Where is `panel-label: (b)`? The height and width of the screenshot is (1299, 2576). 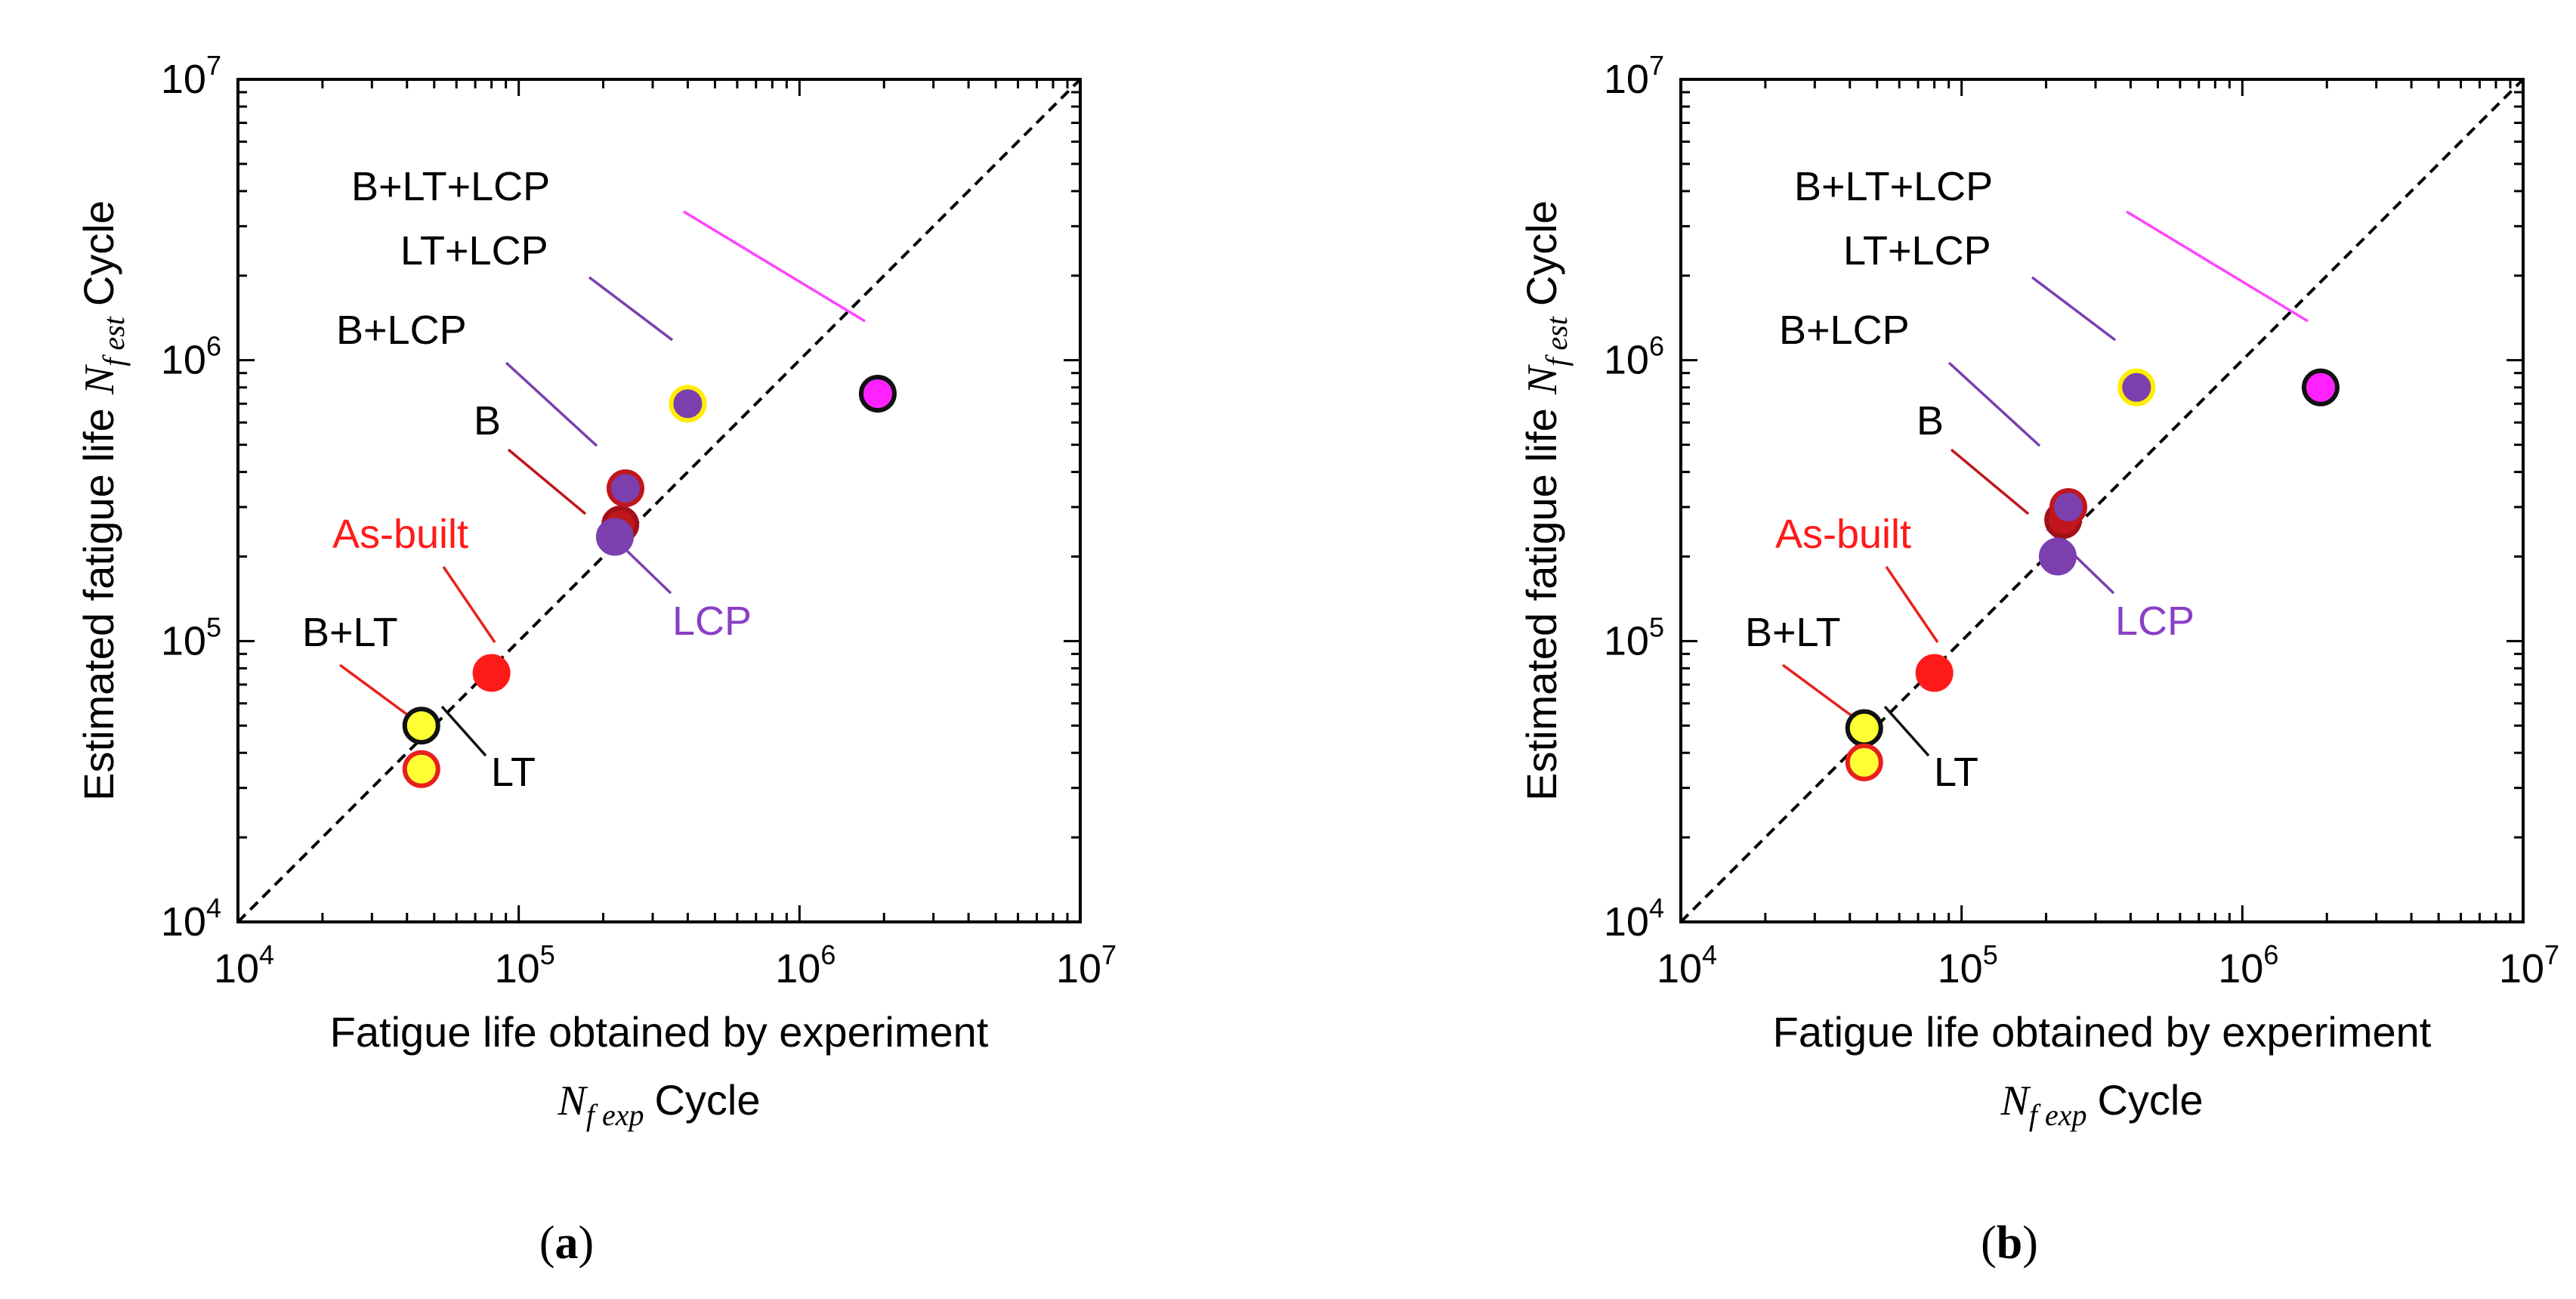 panel-label: (b) is located at coordinates (2009, 1243).